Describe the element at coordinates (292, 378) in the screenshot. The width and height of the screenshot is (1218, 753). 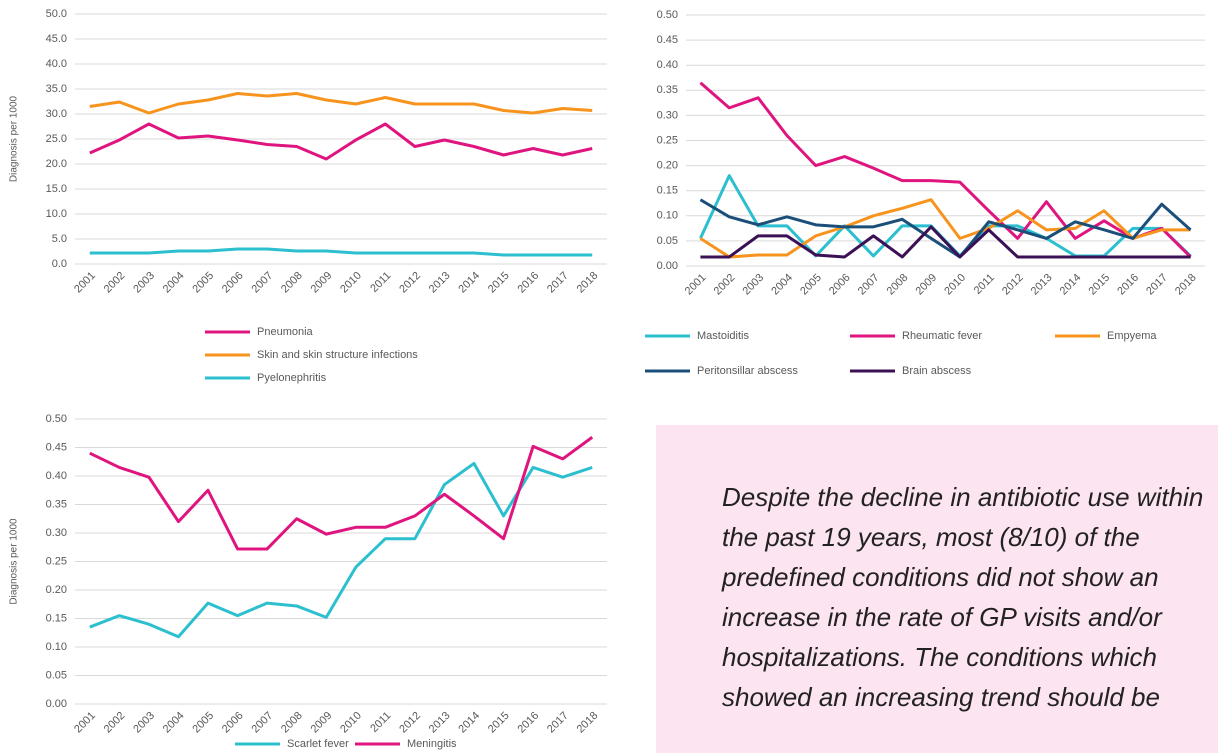
I see `legend-label: Pyelonephritis` at that location.